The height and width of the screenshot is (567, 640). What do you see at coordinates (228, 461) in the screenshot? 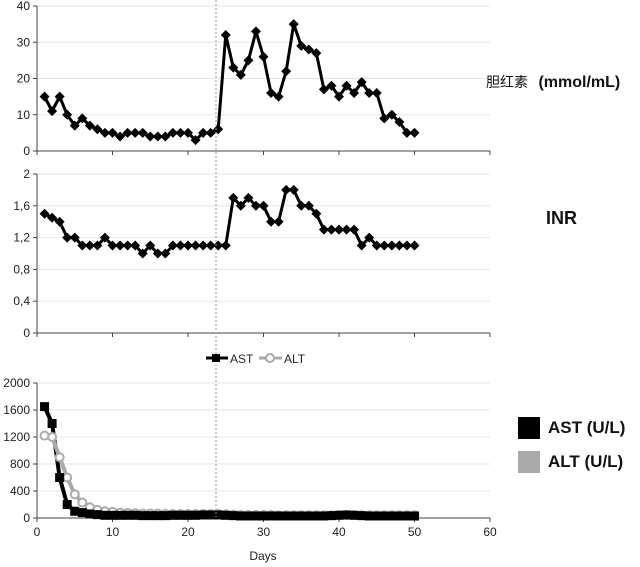
I see `series-line-ast` at bounding box center [228, 461].